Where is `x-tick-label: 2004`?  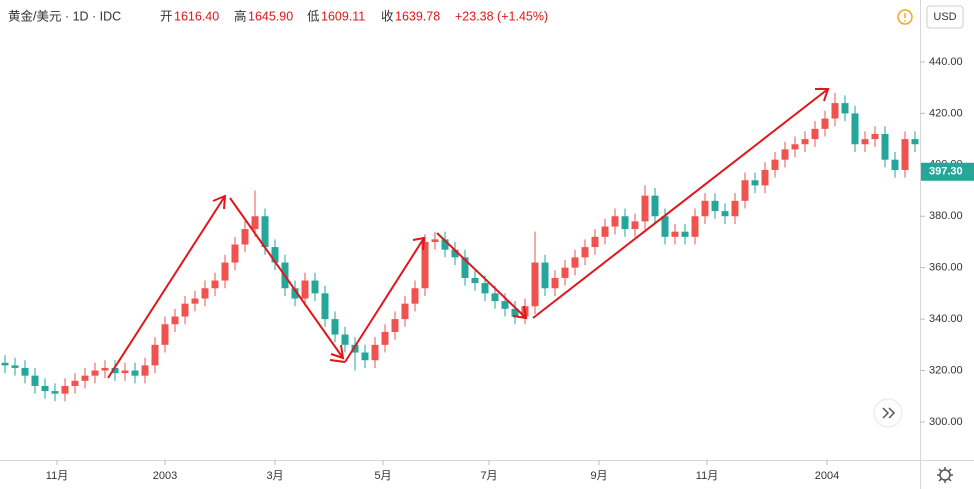 x-tick-label: 2004 is located at coordinates (827, 476).